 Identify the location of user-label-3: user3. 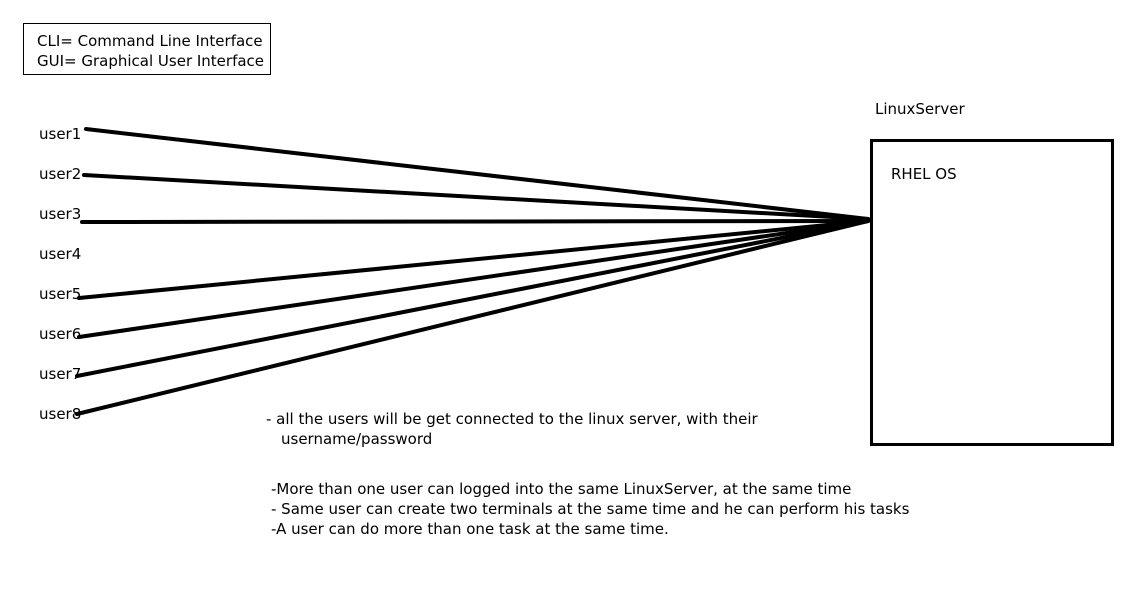
(60, 214).